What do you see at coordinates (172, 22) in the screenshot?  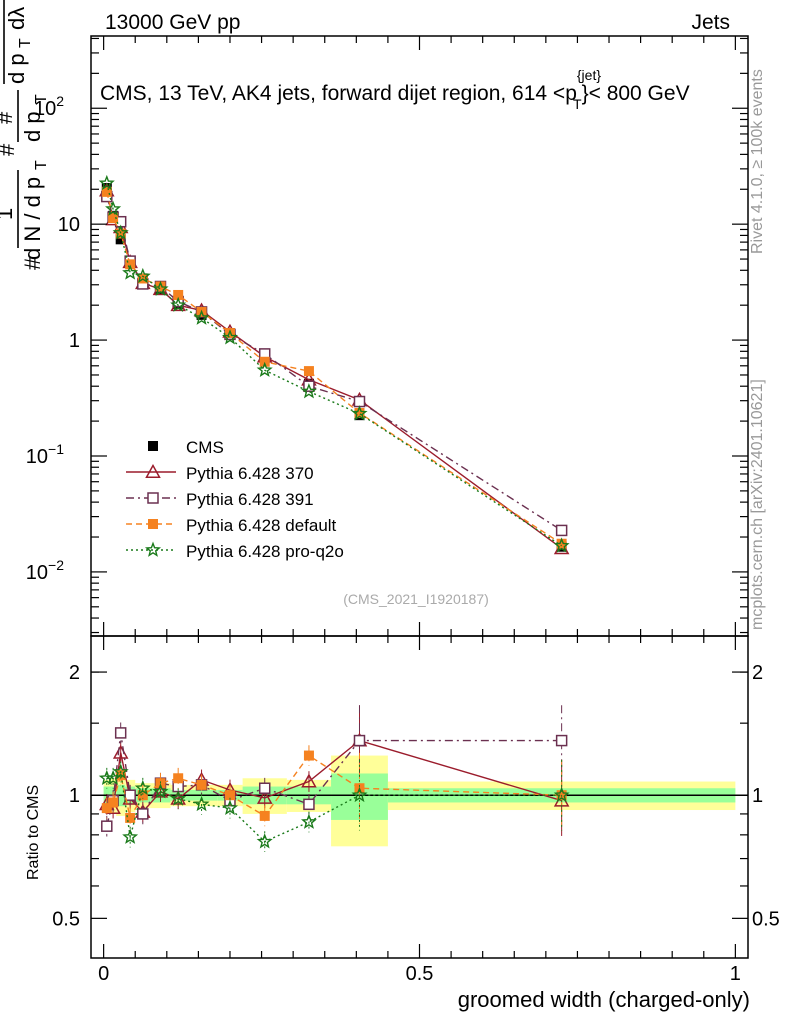 I see `energy-label: 13000 GeV pp` at bounding box center [172, 22].